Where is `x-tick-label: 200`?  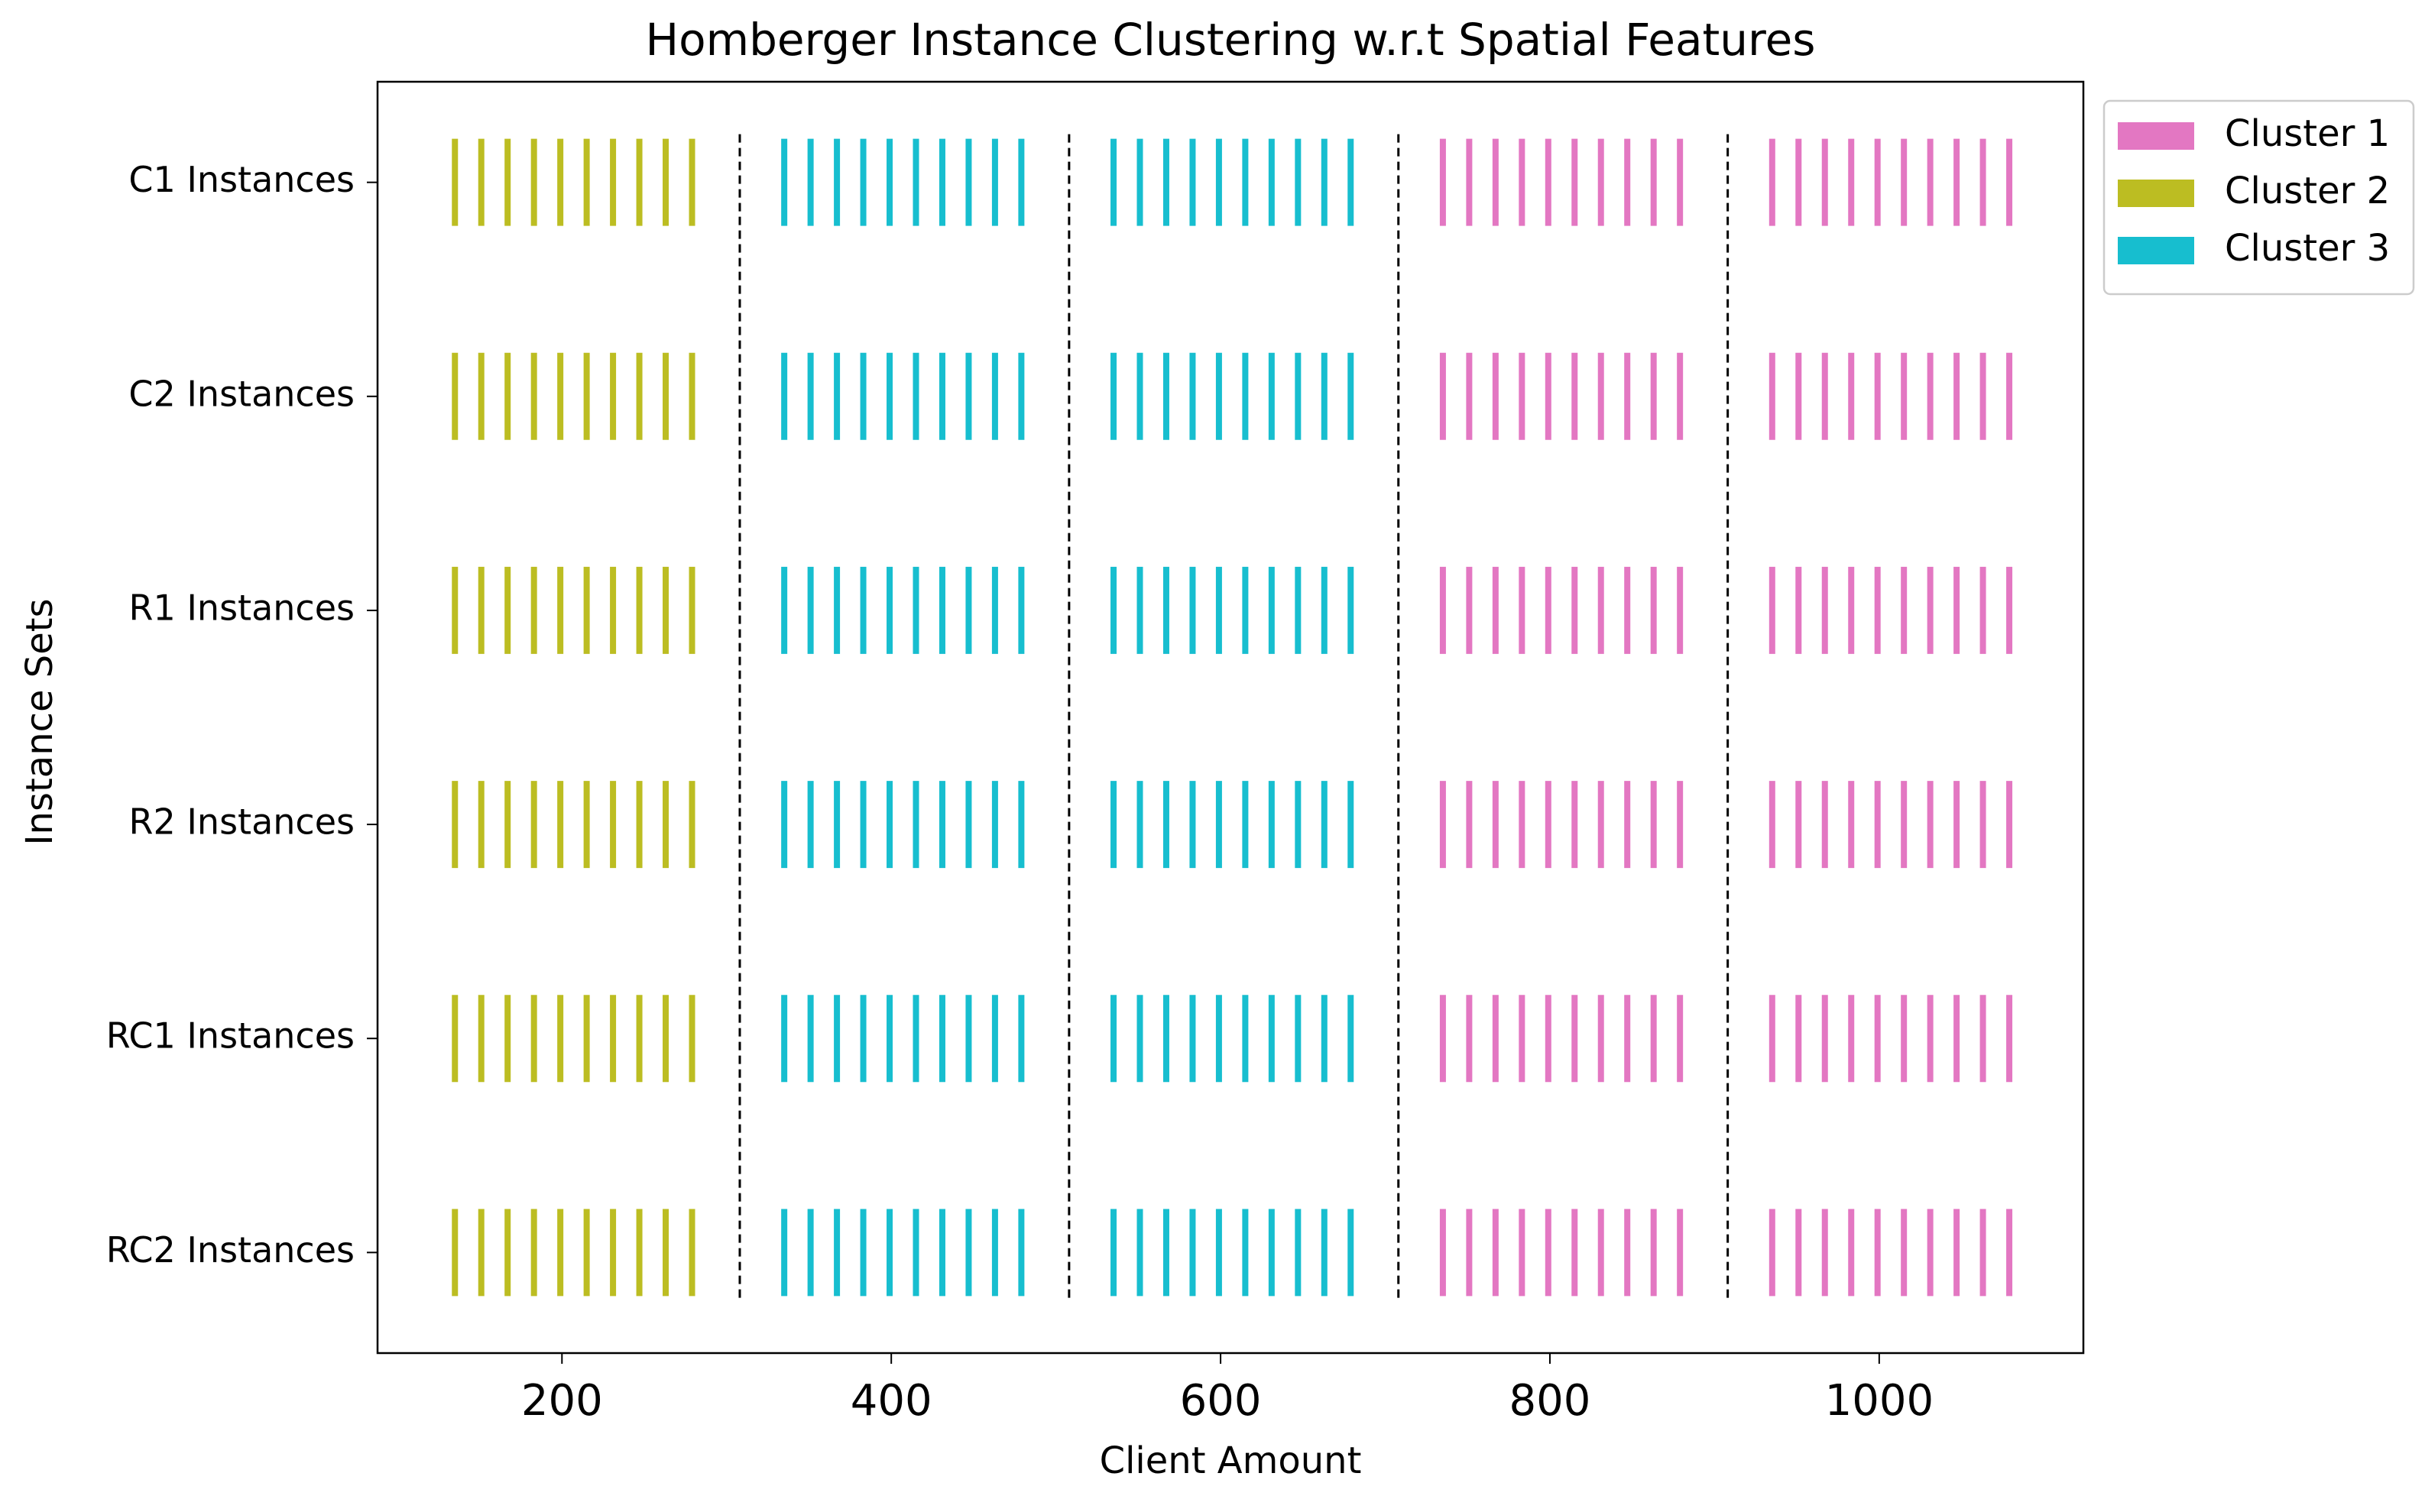
x-tick-label: 200 is located at coordinates (562, 1401).